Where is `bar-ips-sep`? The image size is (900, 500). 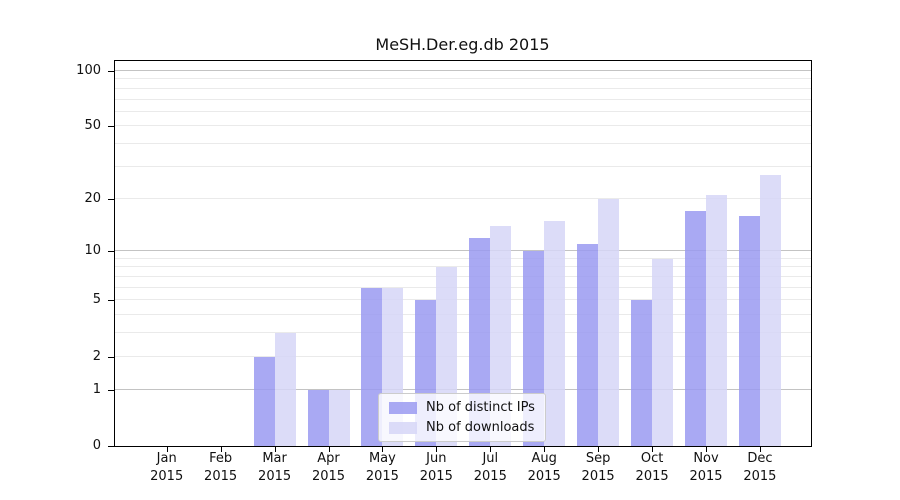
bar-ips-sep is located at coordinates (588, 345).